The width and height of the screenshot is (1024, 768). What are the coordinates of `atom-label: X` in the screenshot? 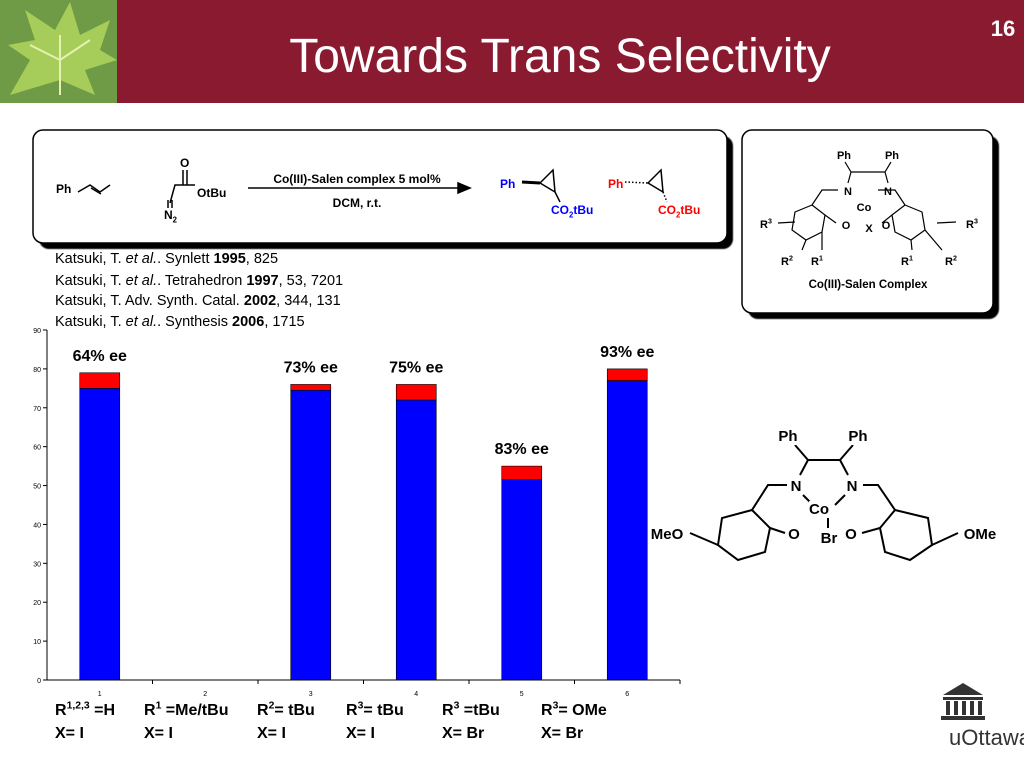 It's located at (869, 229).